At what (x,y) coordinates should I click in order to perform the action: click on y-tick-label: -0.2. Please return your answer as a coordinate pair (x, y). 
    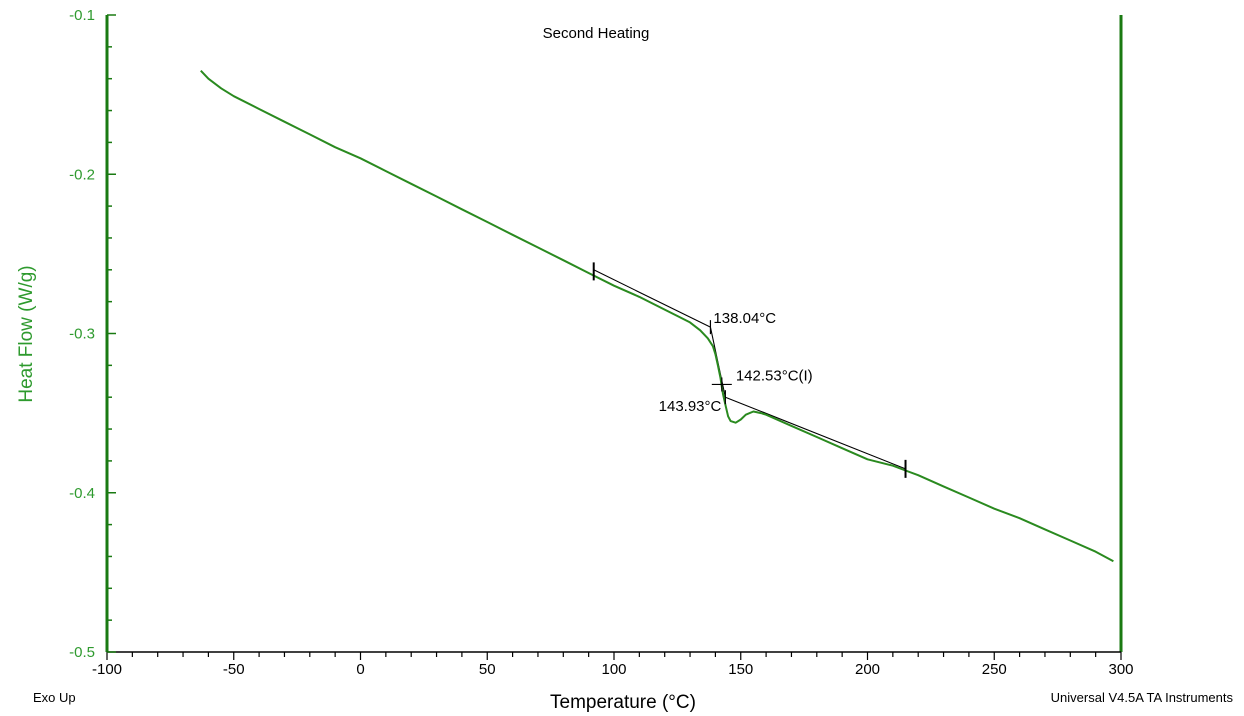
    Looking at the image, I should click on (82, 174).